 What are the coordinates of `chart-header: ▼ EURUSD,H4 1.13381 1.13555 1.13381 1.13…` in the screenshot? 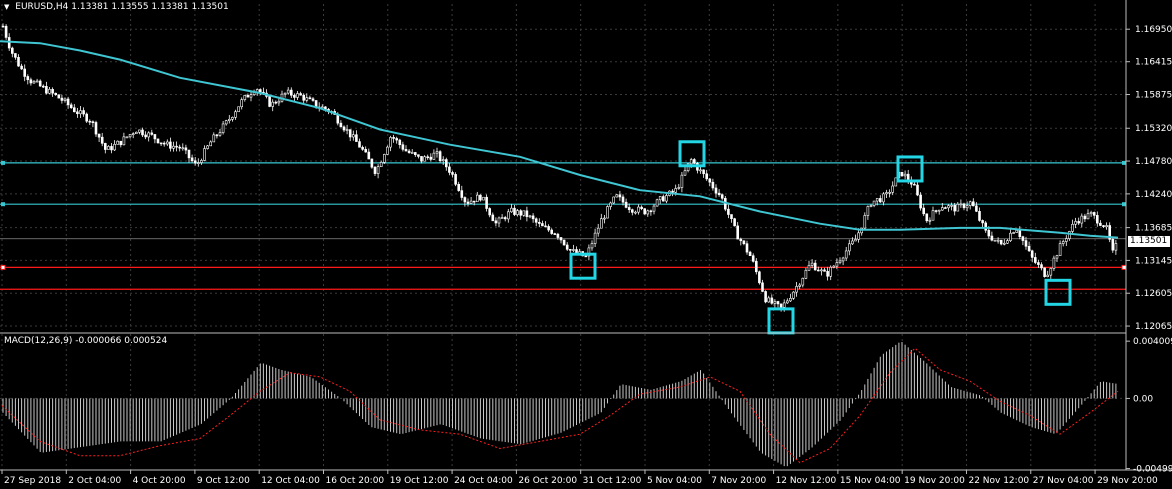 It's located at (116, 7).